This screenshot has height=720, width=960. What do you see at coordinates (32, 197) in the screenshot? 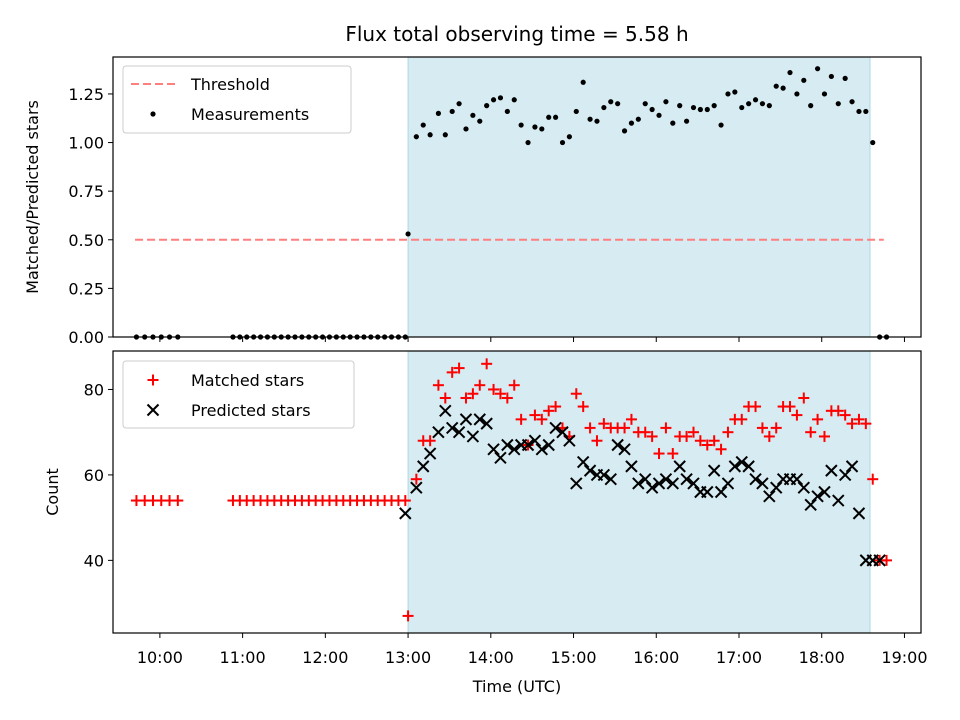
I see `top-y-axis-label: Matched/Predicted stars` at bounding box center [32, 197].